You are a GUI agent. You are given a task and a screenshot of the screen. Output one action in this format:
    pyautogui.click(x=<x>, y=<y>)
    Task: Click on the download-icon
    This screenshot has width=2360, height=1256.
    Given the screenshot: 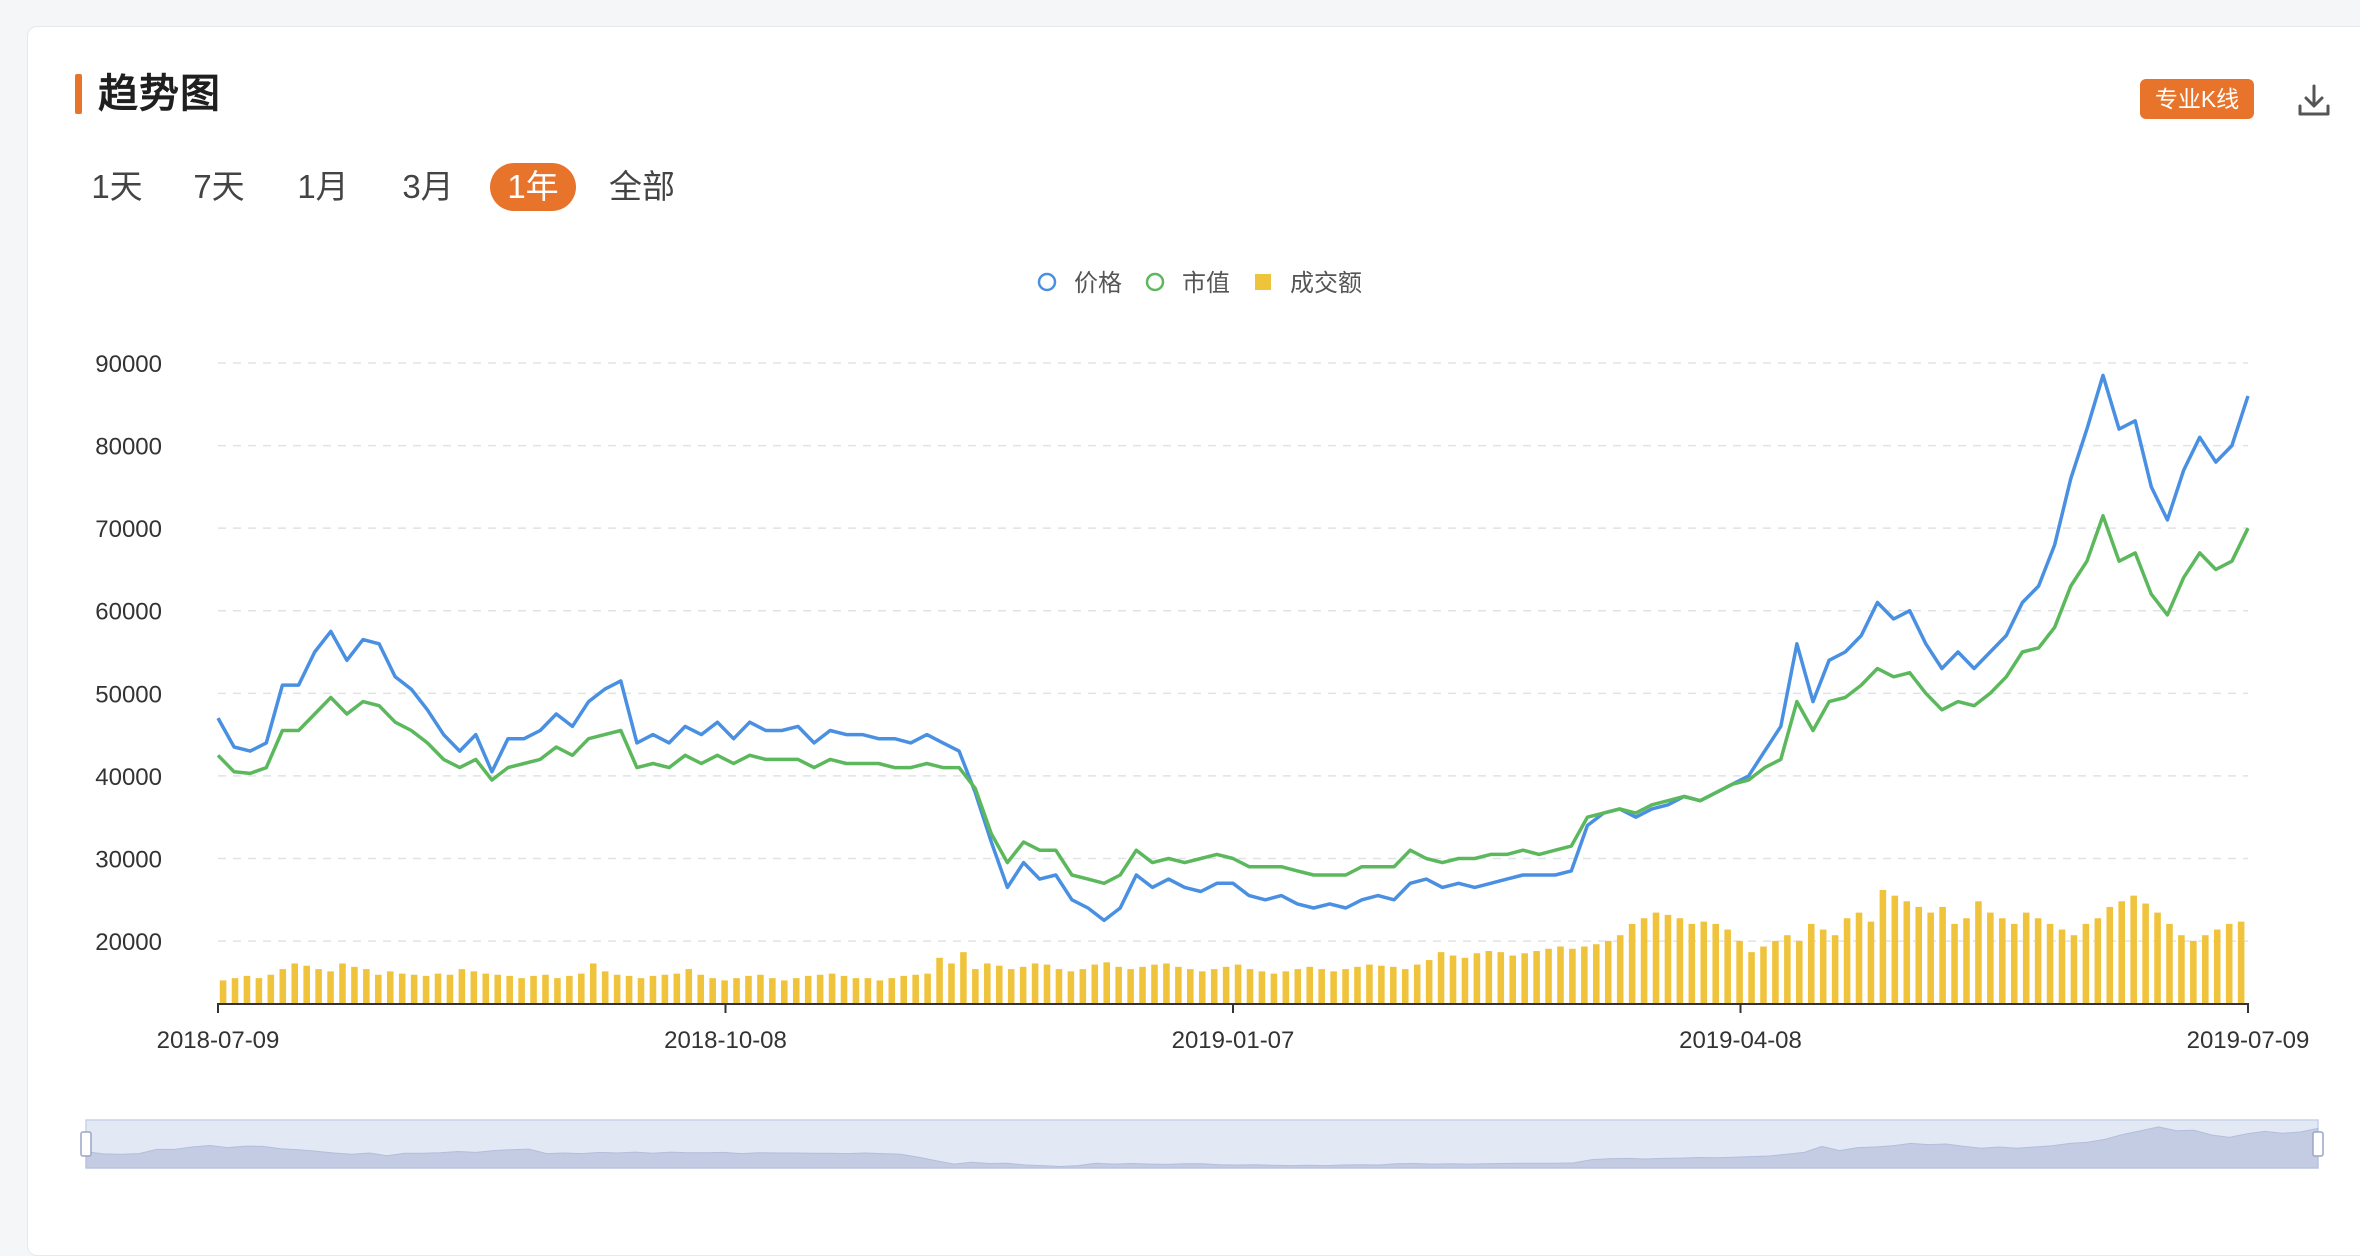 What is the action you would take?
    pyautogui.click(x=2314, y=100)
    